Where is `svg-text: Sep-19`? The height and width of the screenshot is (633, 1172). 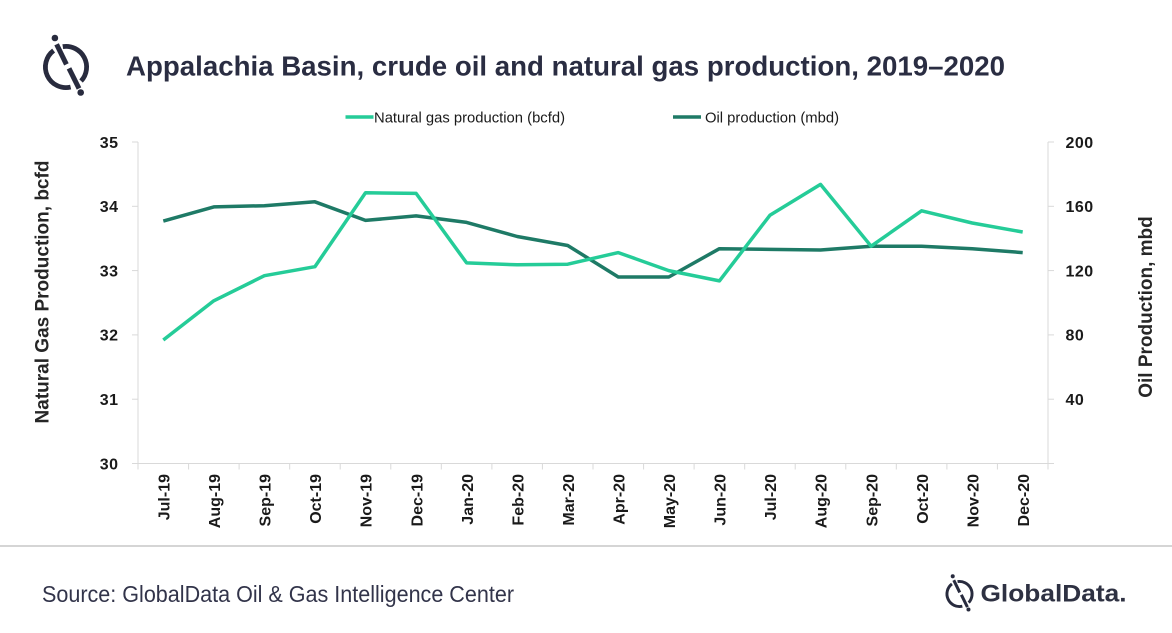 svg-text: Sep-19 is located at coordinates (266, 500).